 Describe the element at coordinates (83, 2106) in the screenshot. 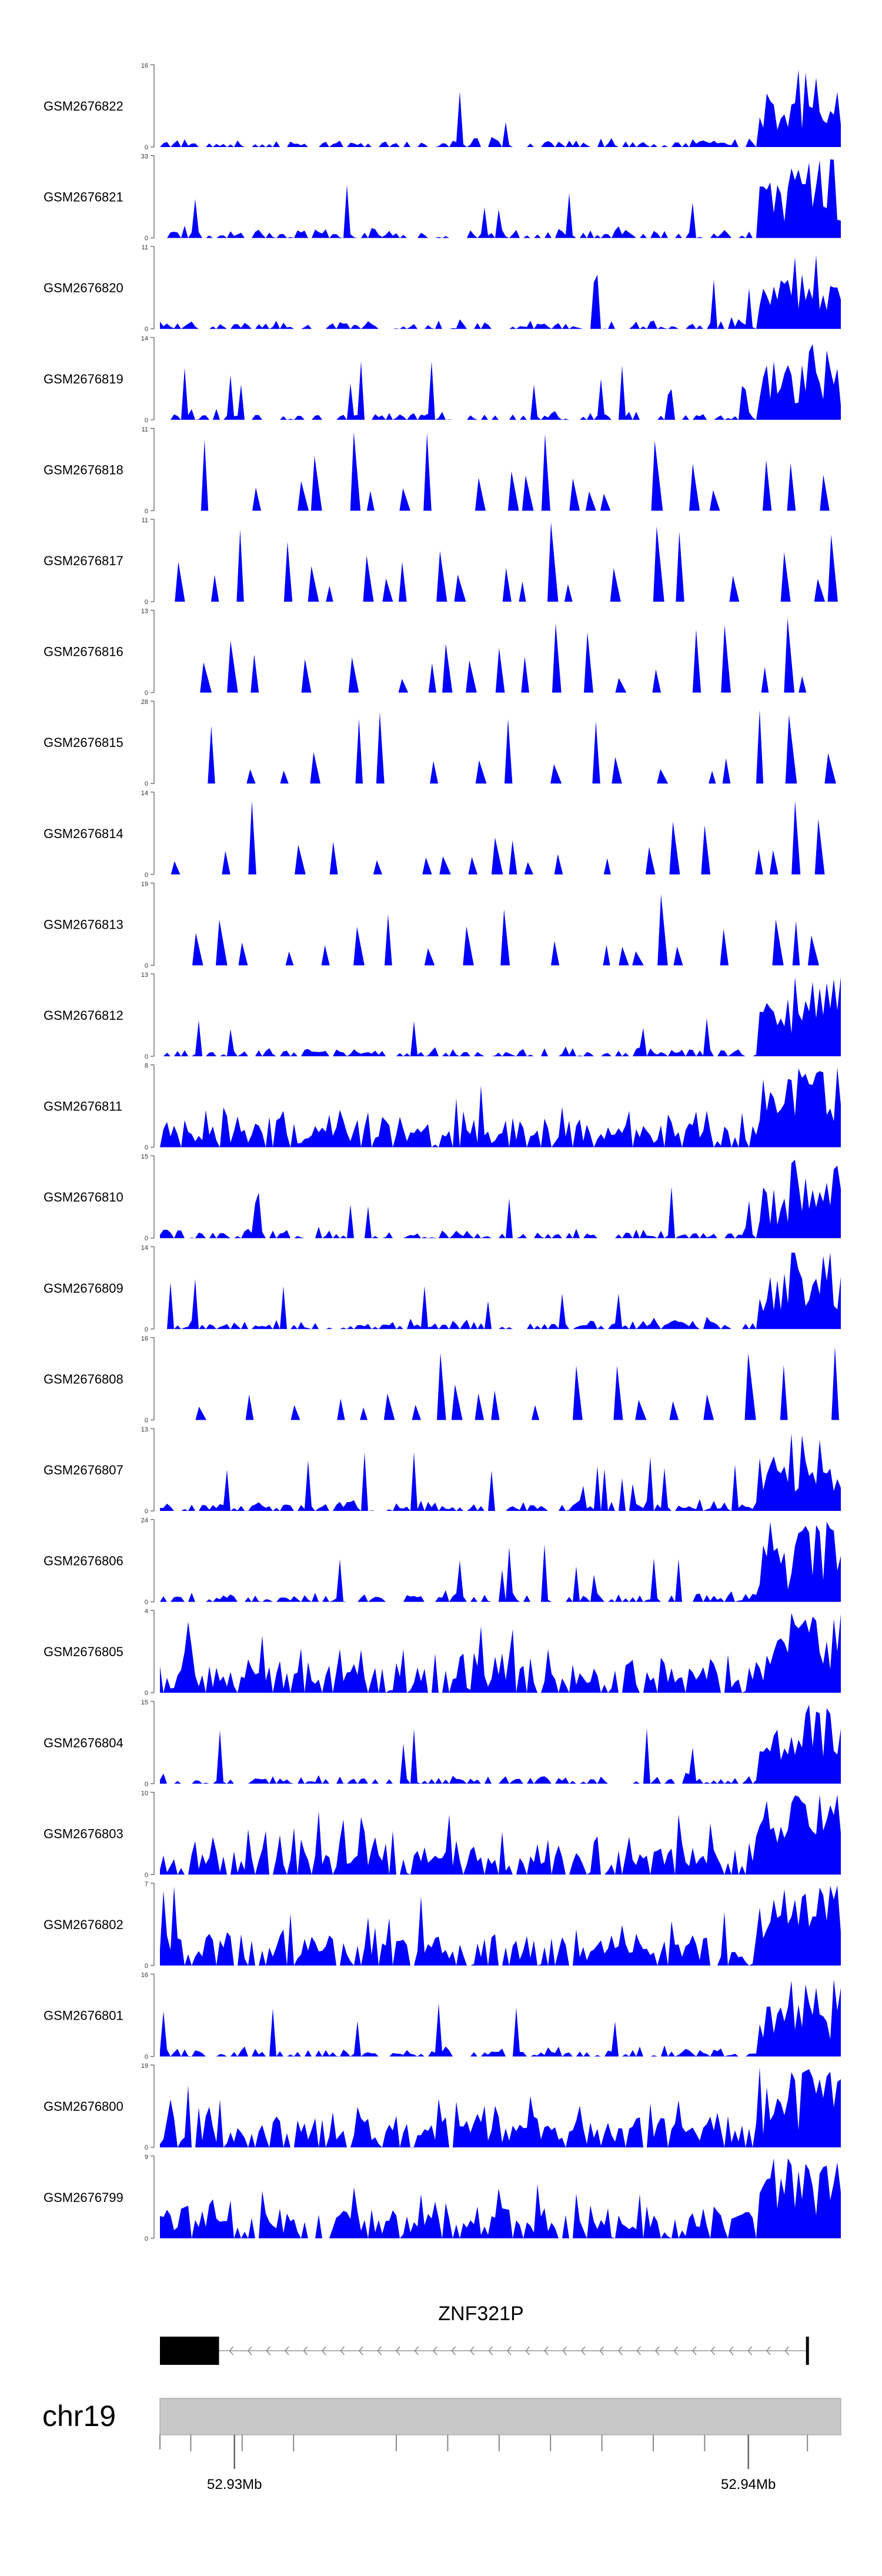

I see `track-label: GSM2676800` at that location.